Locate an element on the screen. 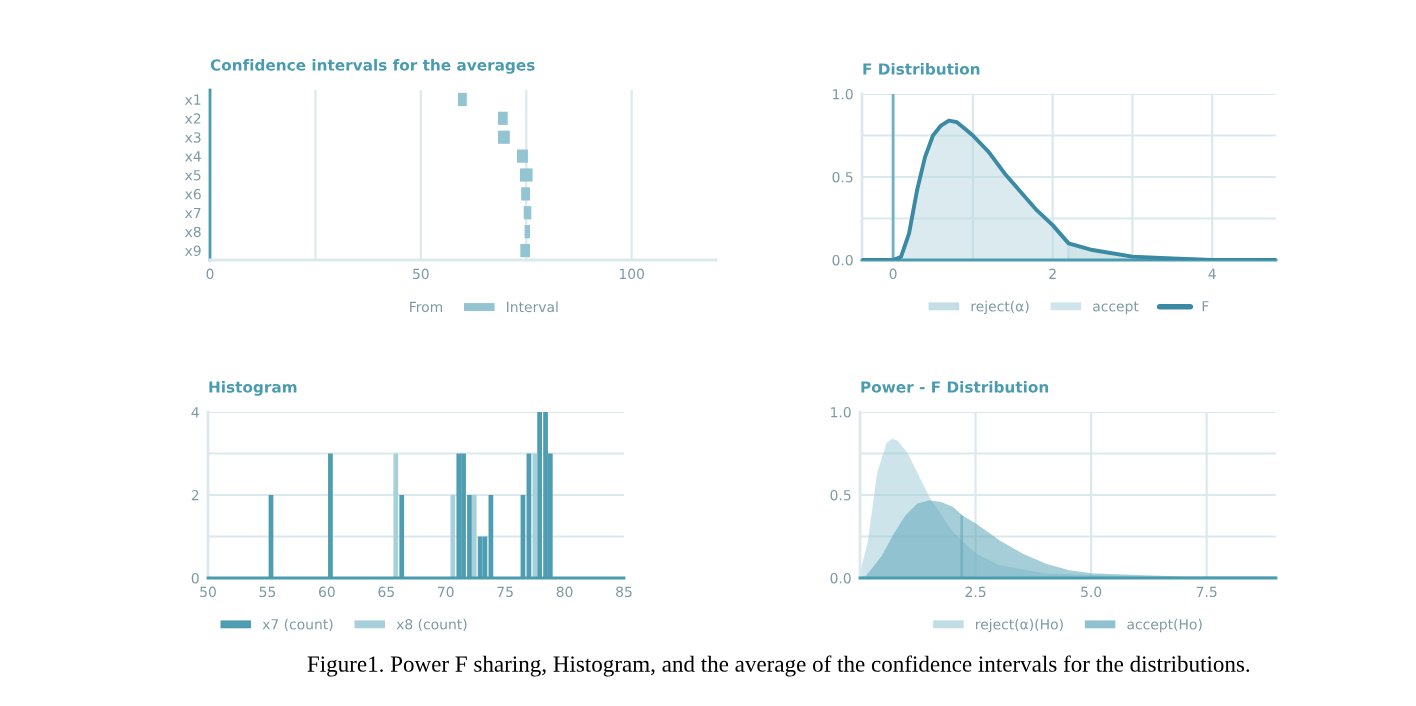  line-series is located at coordinates (1069, 189).